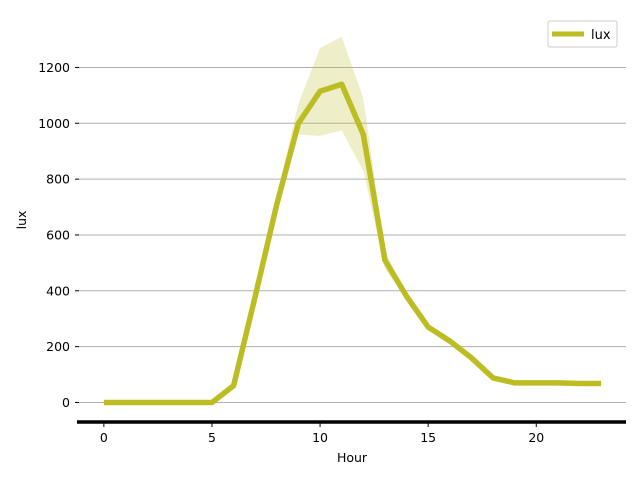 This screenshot has height=480, width=640. I want to click on y-tick-label-1200: 1200, so click(54, 67).